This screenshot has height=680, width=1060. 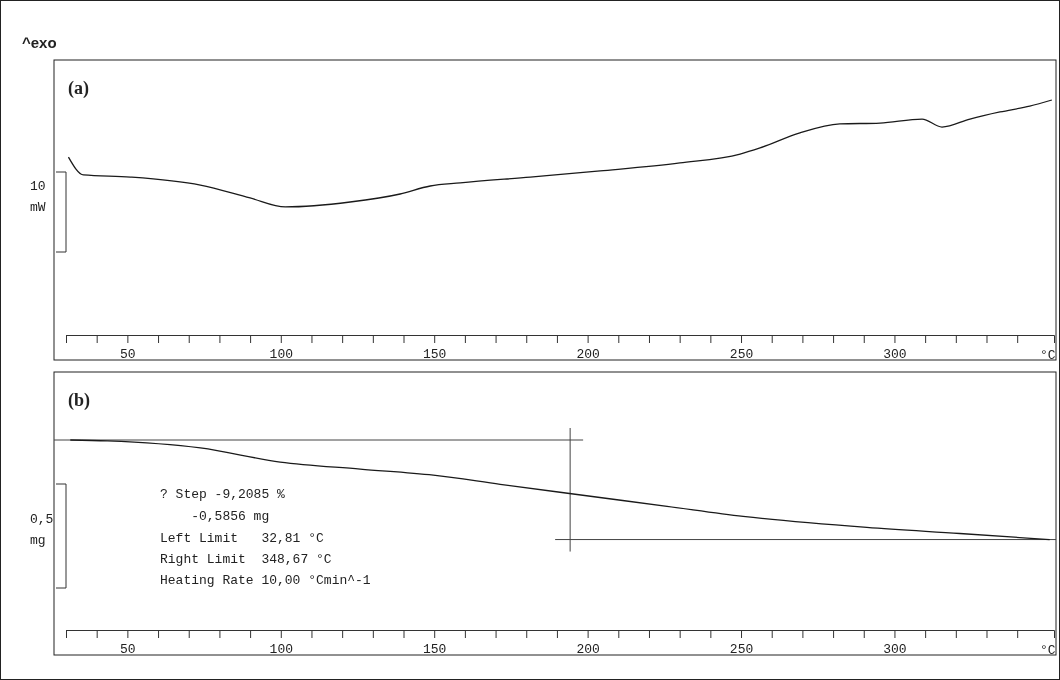 What do you see at coordinates (265, 580) in the screenshot?
I see `annotation: Heating Rate 10,00 °Cmin^-1` at bounding box center [265, 580].